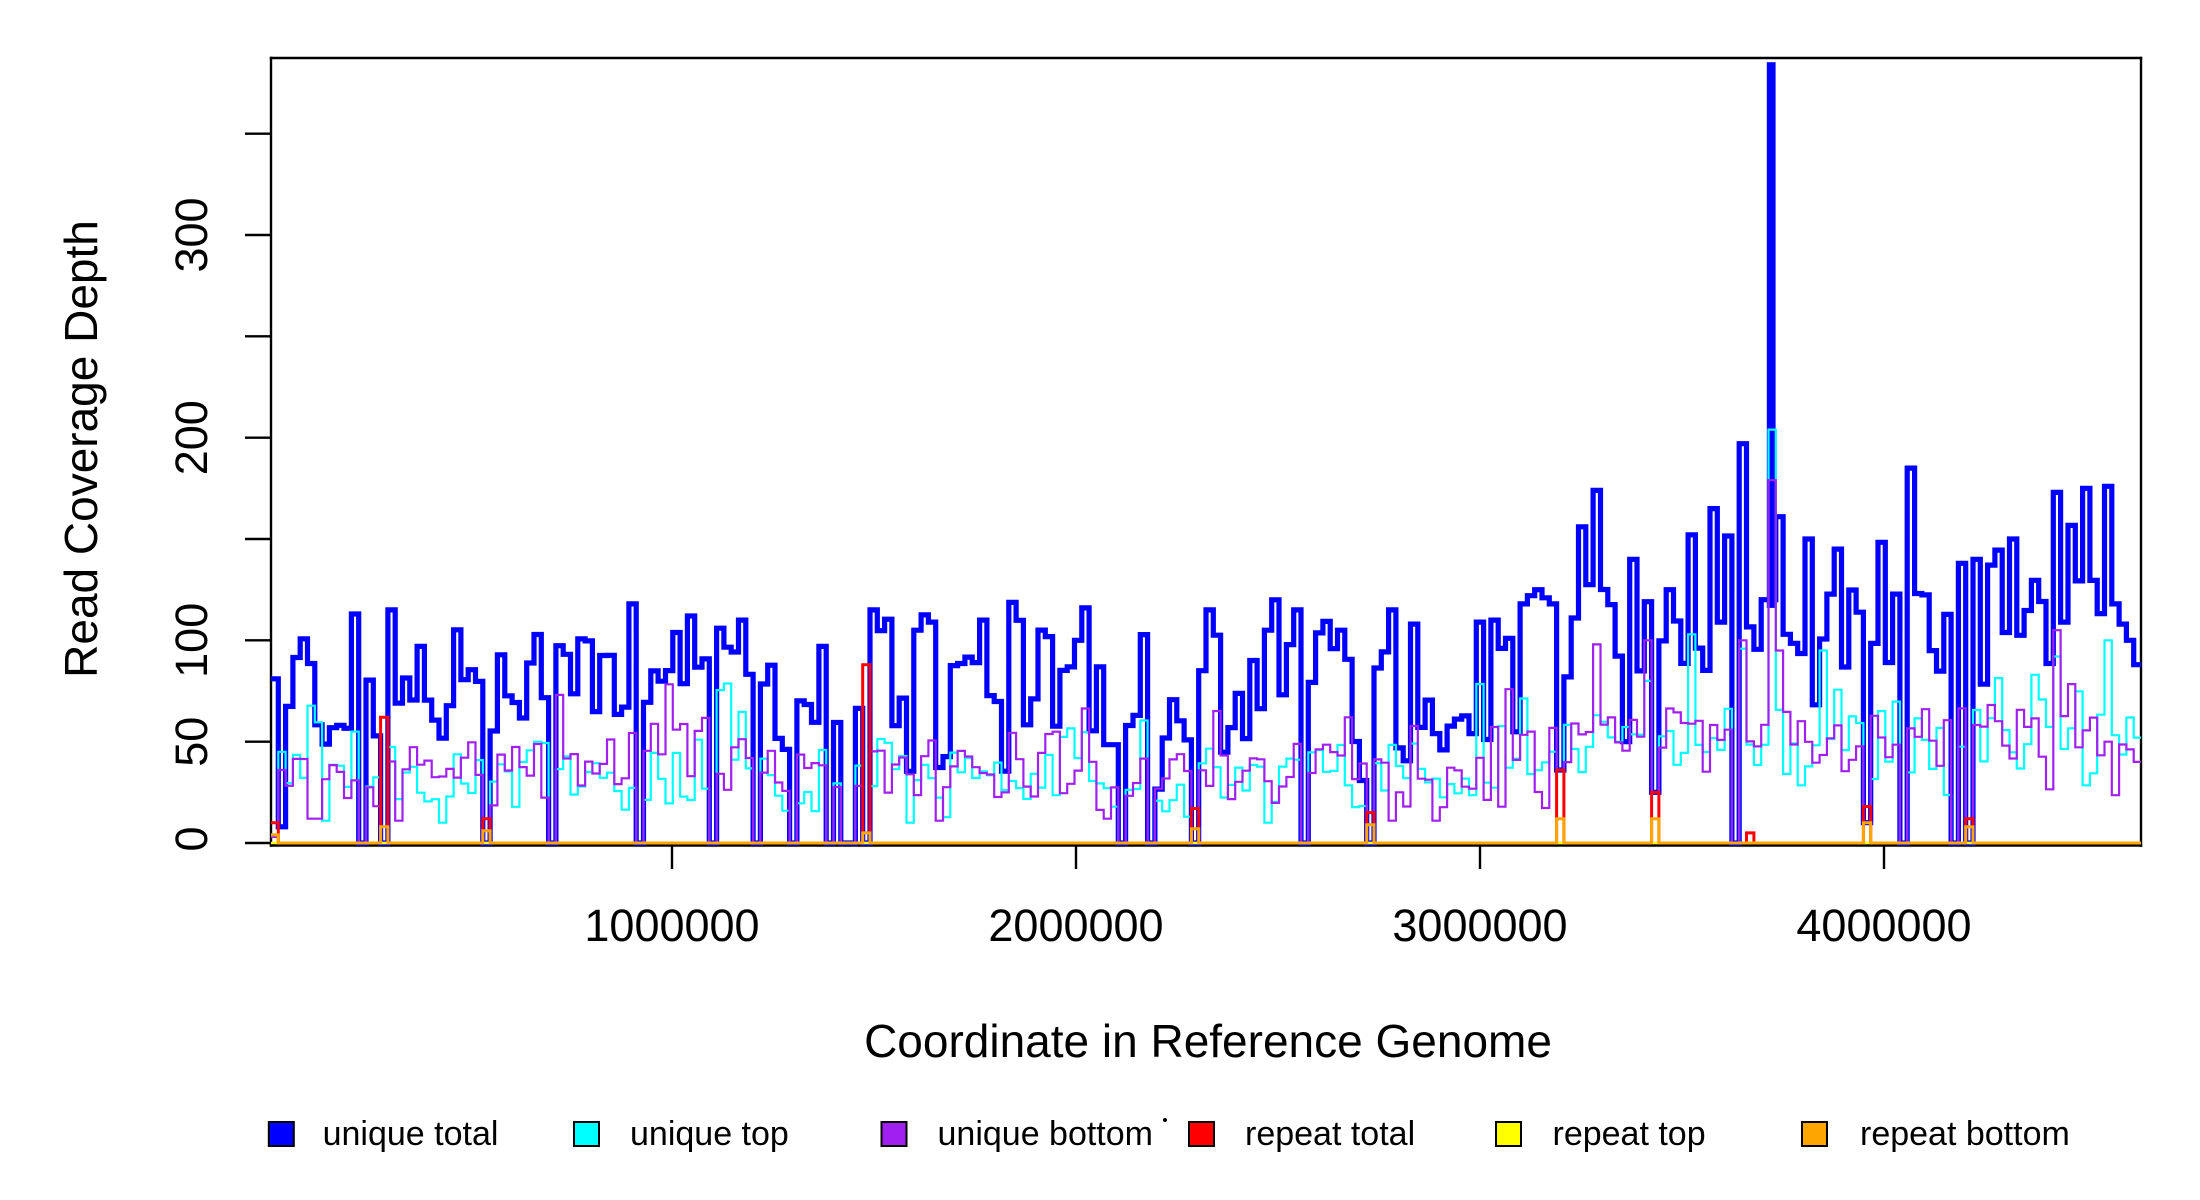  I want to click on svg-text: 200, so click(191, 437).